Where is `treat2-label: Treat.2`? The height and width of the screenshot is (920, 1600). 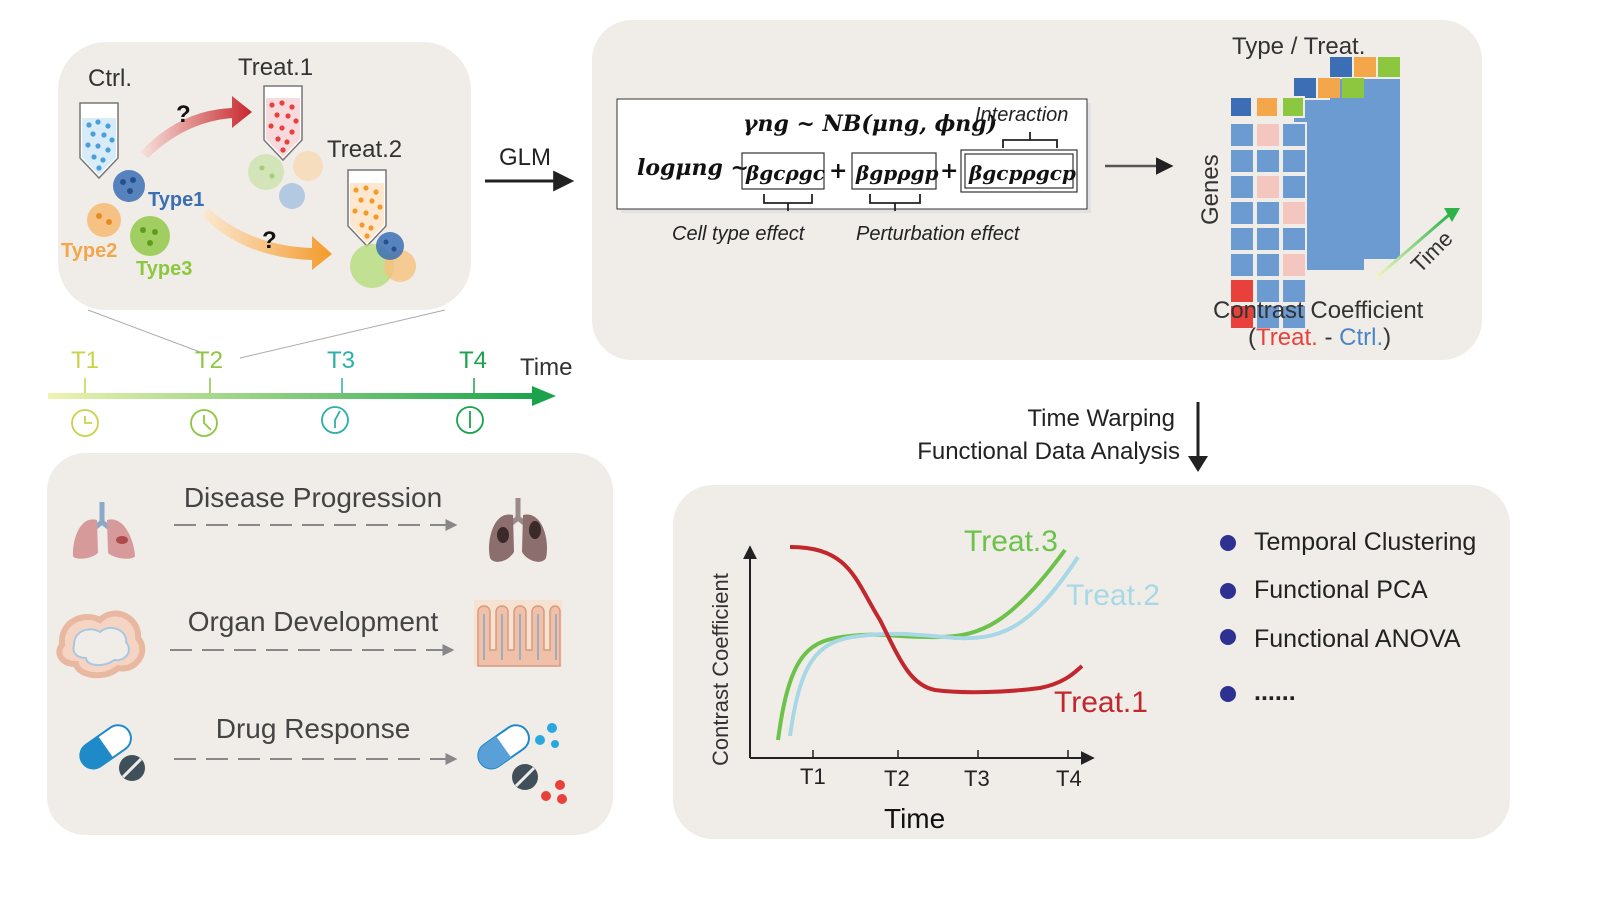 treat2-label: Treat.2 is located at coordinates (364, 149).